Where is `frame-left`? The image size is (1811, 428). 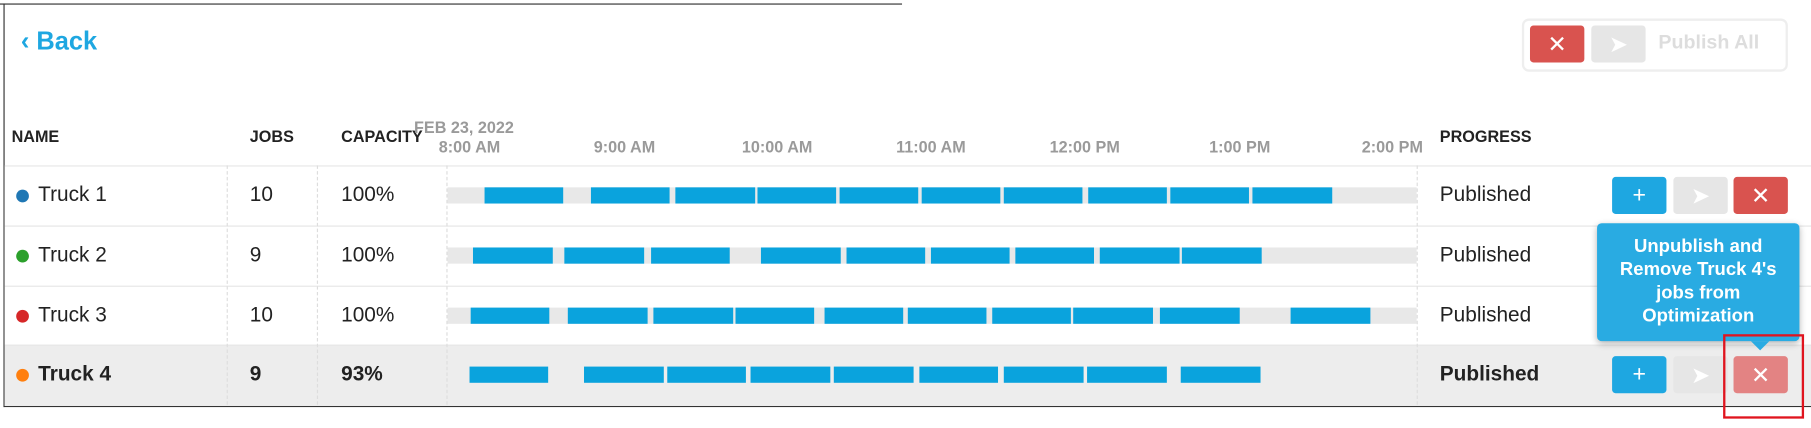
frame-left is located at coordinates (4, 205).